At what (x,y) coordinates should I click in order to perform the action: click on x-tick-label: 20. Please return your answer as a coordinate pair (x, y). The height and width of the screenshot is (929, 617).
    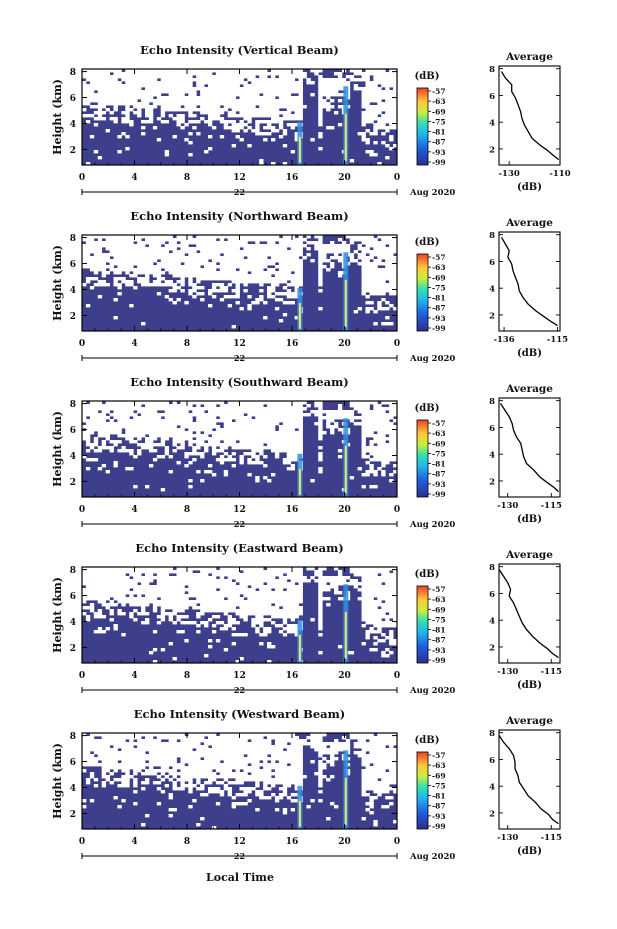
    Looking at the image, I should click on (344, 178).